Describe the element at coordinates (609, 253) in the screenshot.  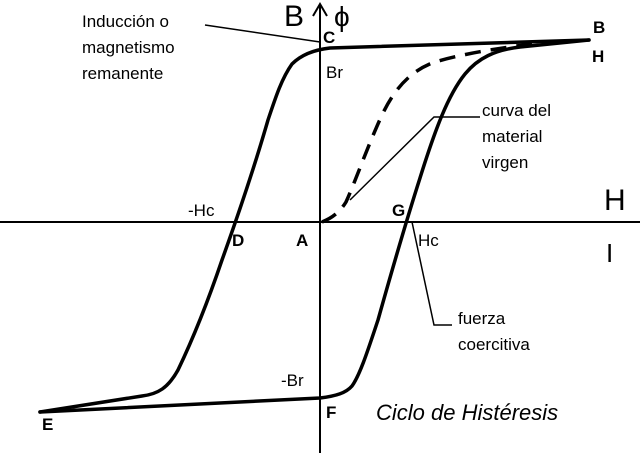
I see `current-symbol: I` at that location.